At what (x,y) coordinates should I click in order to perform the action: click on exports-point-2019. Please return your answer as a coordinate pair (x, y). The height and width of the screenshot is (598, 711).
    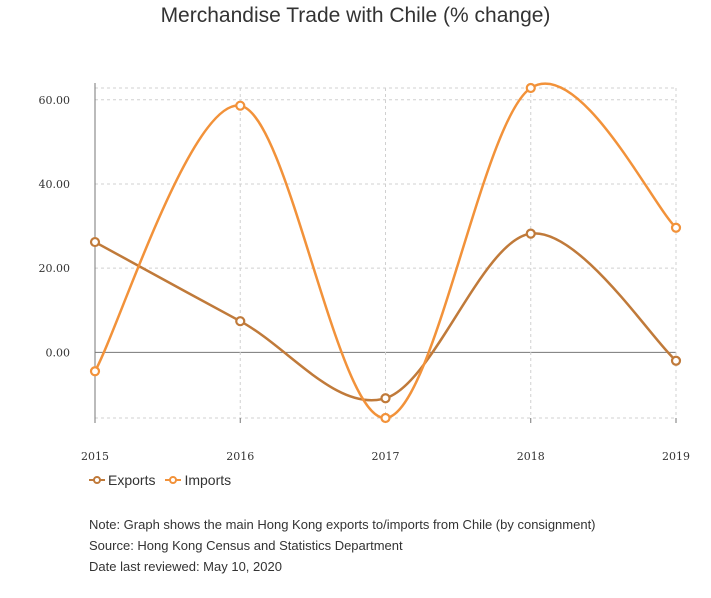
    Looking at the image, I should click on (676, 360).